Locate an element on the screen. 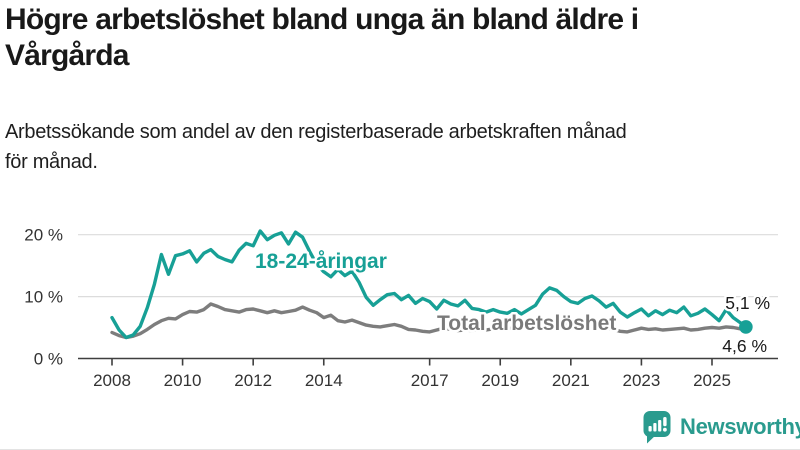 The width and height of the screenshot is (800, 450). y-axis-label: 10 % is located at coordinates (43, 297).